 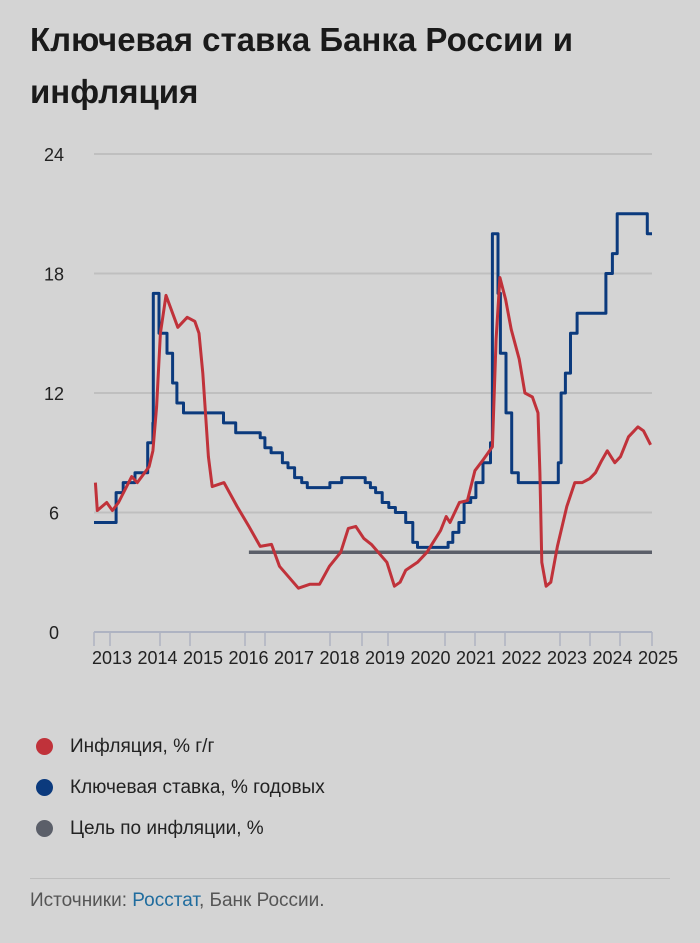 What do you see at coordinates (431, 658) in the screenshot?
I see `x-tick-label: 2020` at bounding box center [431, 658].